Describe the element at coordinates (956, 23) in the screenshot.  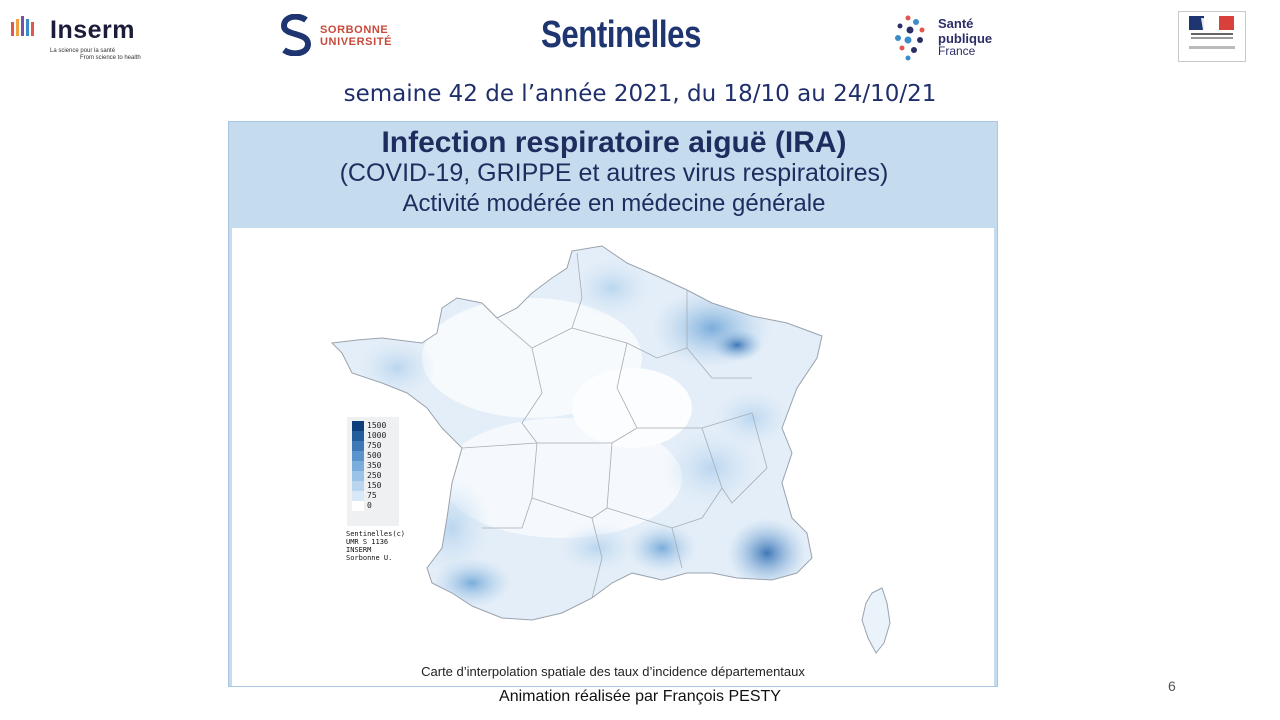
I see `spf-line1: Santé` at that location.